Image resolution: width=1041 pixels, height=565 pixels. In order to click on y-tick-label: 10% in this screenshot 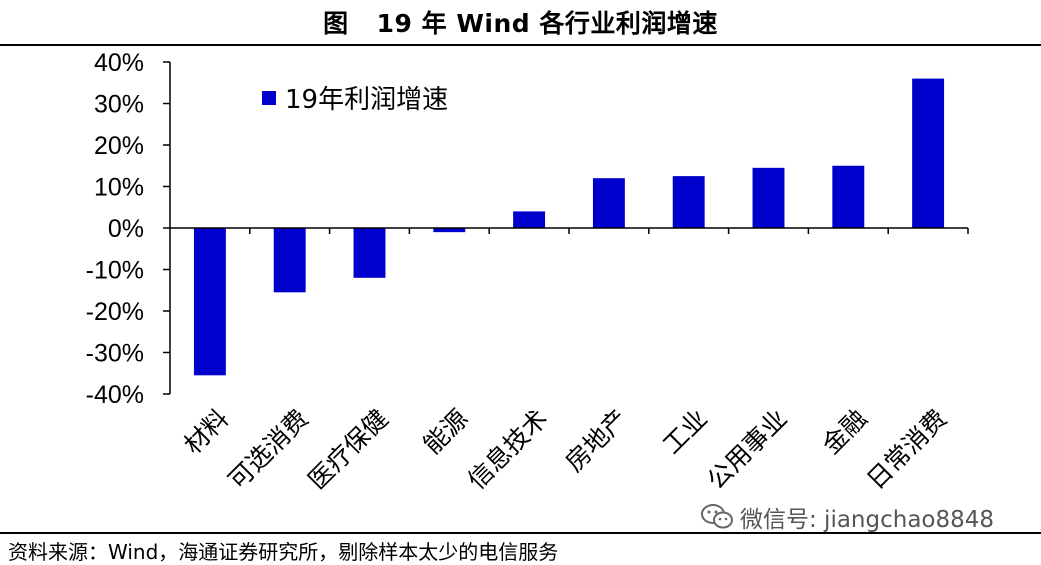, I will do `click(119, 188)`.